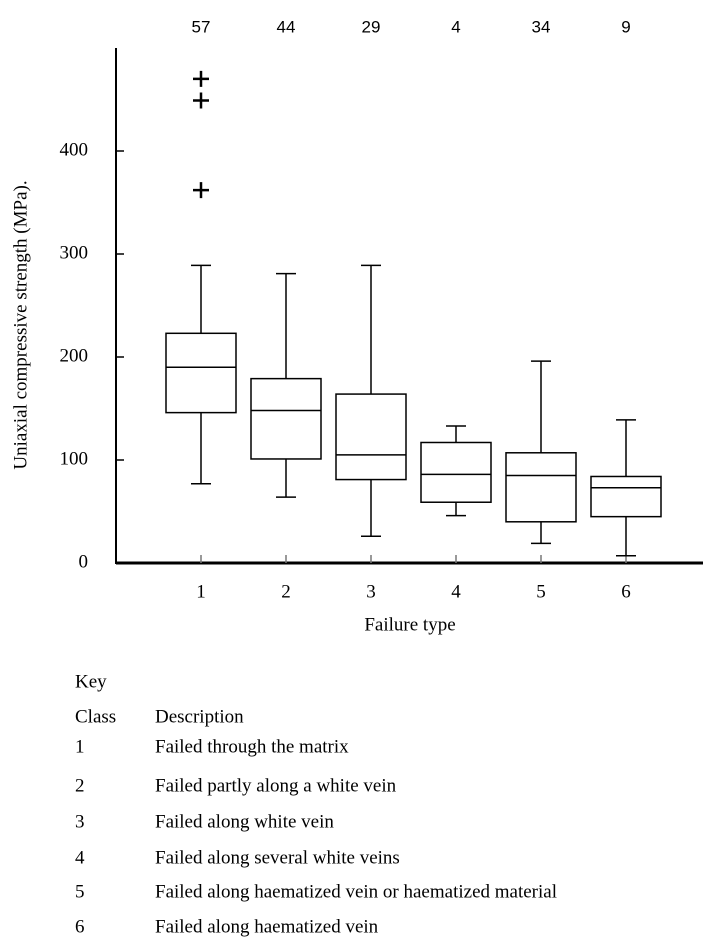 The height and width of the screenshot is (944, 703). Describe the element at coordinates (199, 716) in the screenshot. I see `key-header: Description` at that location.